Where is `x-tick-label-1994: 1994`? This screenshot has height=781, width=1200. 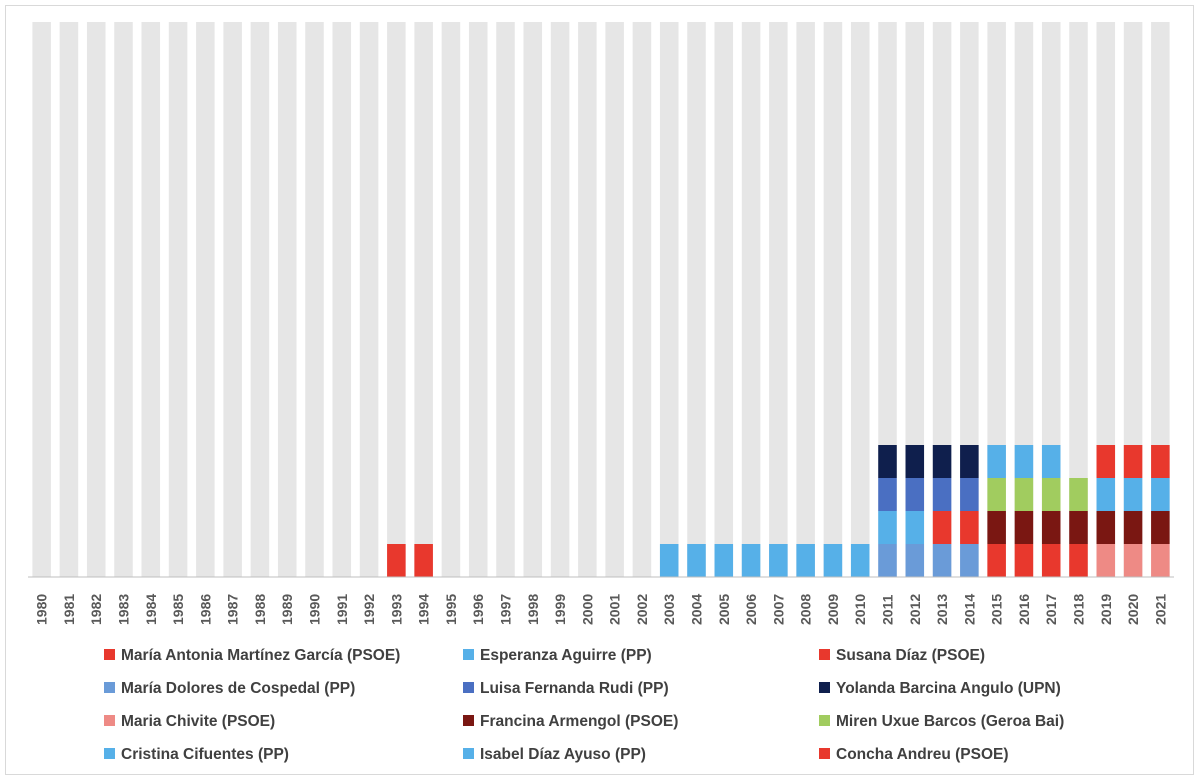 x-tick-label-1994: 1994 is located at coordinates (424, 609).